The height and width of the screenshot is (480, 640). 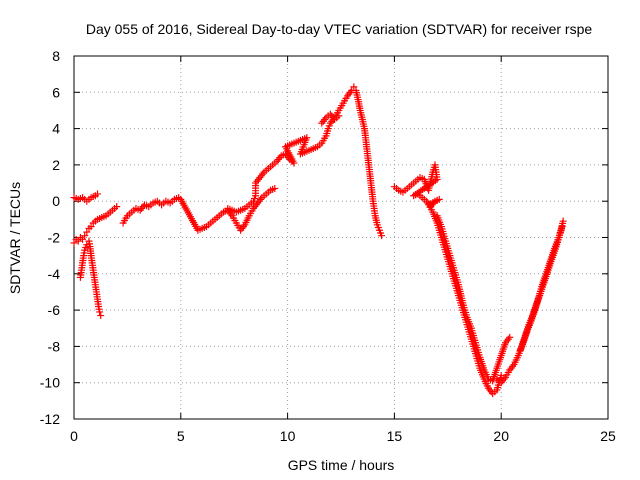 What do you see at coordinates (74, 436) in the screenshot?
I see `x-tick-label: 0` at bounding box center [74, 436].